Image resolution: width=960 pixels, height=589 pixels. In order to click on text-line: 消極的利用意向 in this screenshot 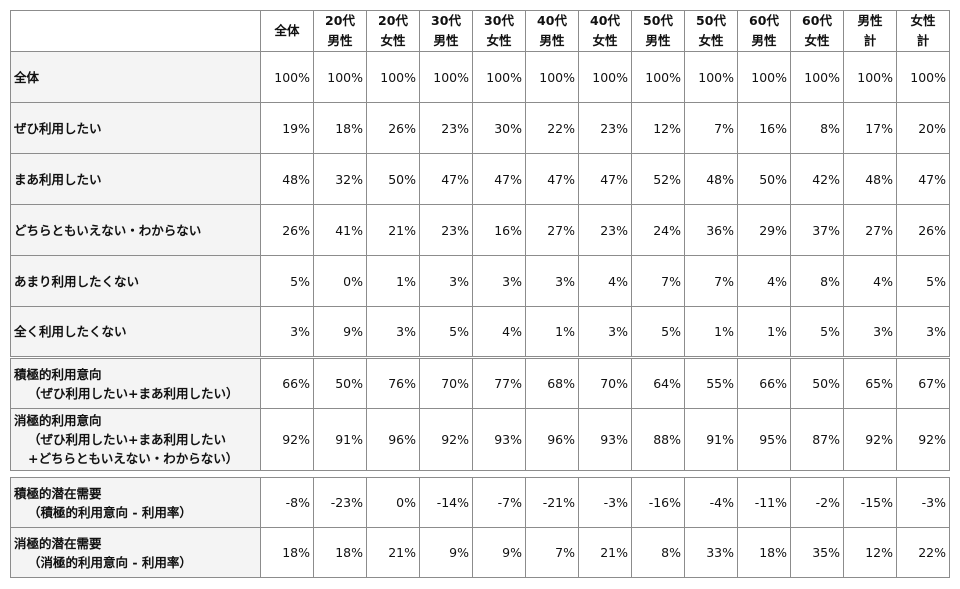, I will do `click(58, 420)`.